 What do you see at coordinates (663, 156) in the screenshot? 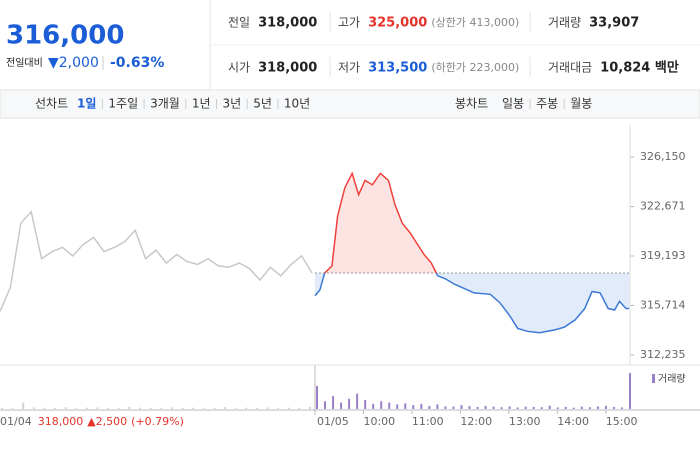
I see `y-tick-label: 326,150` at bounding box center [663, 156].